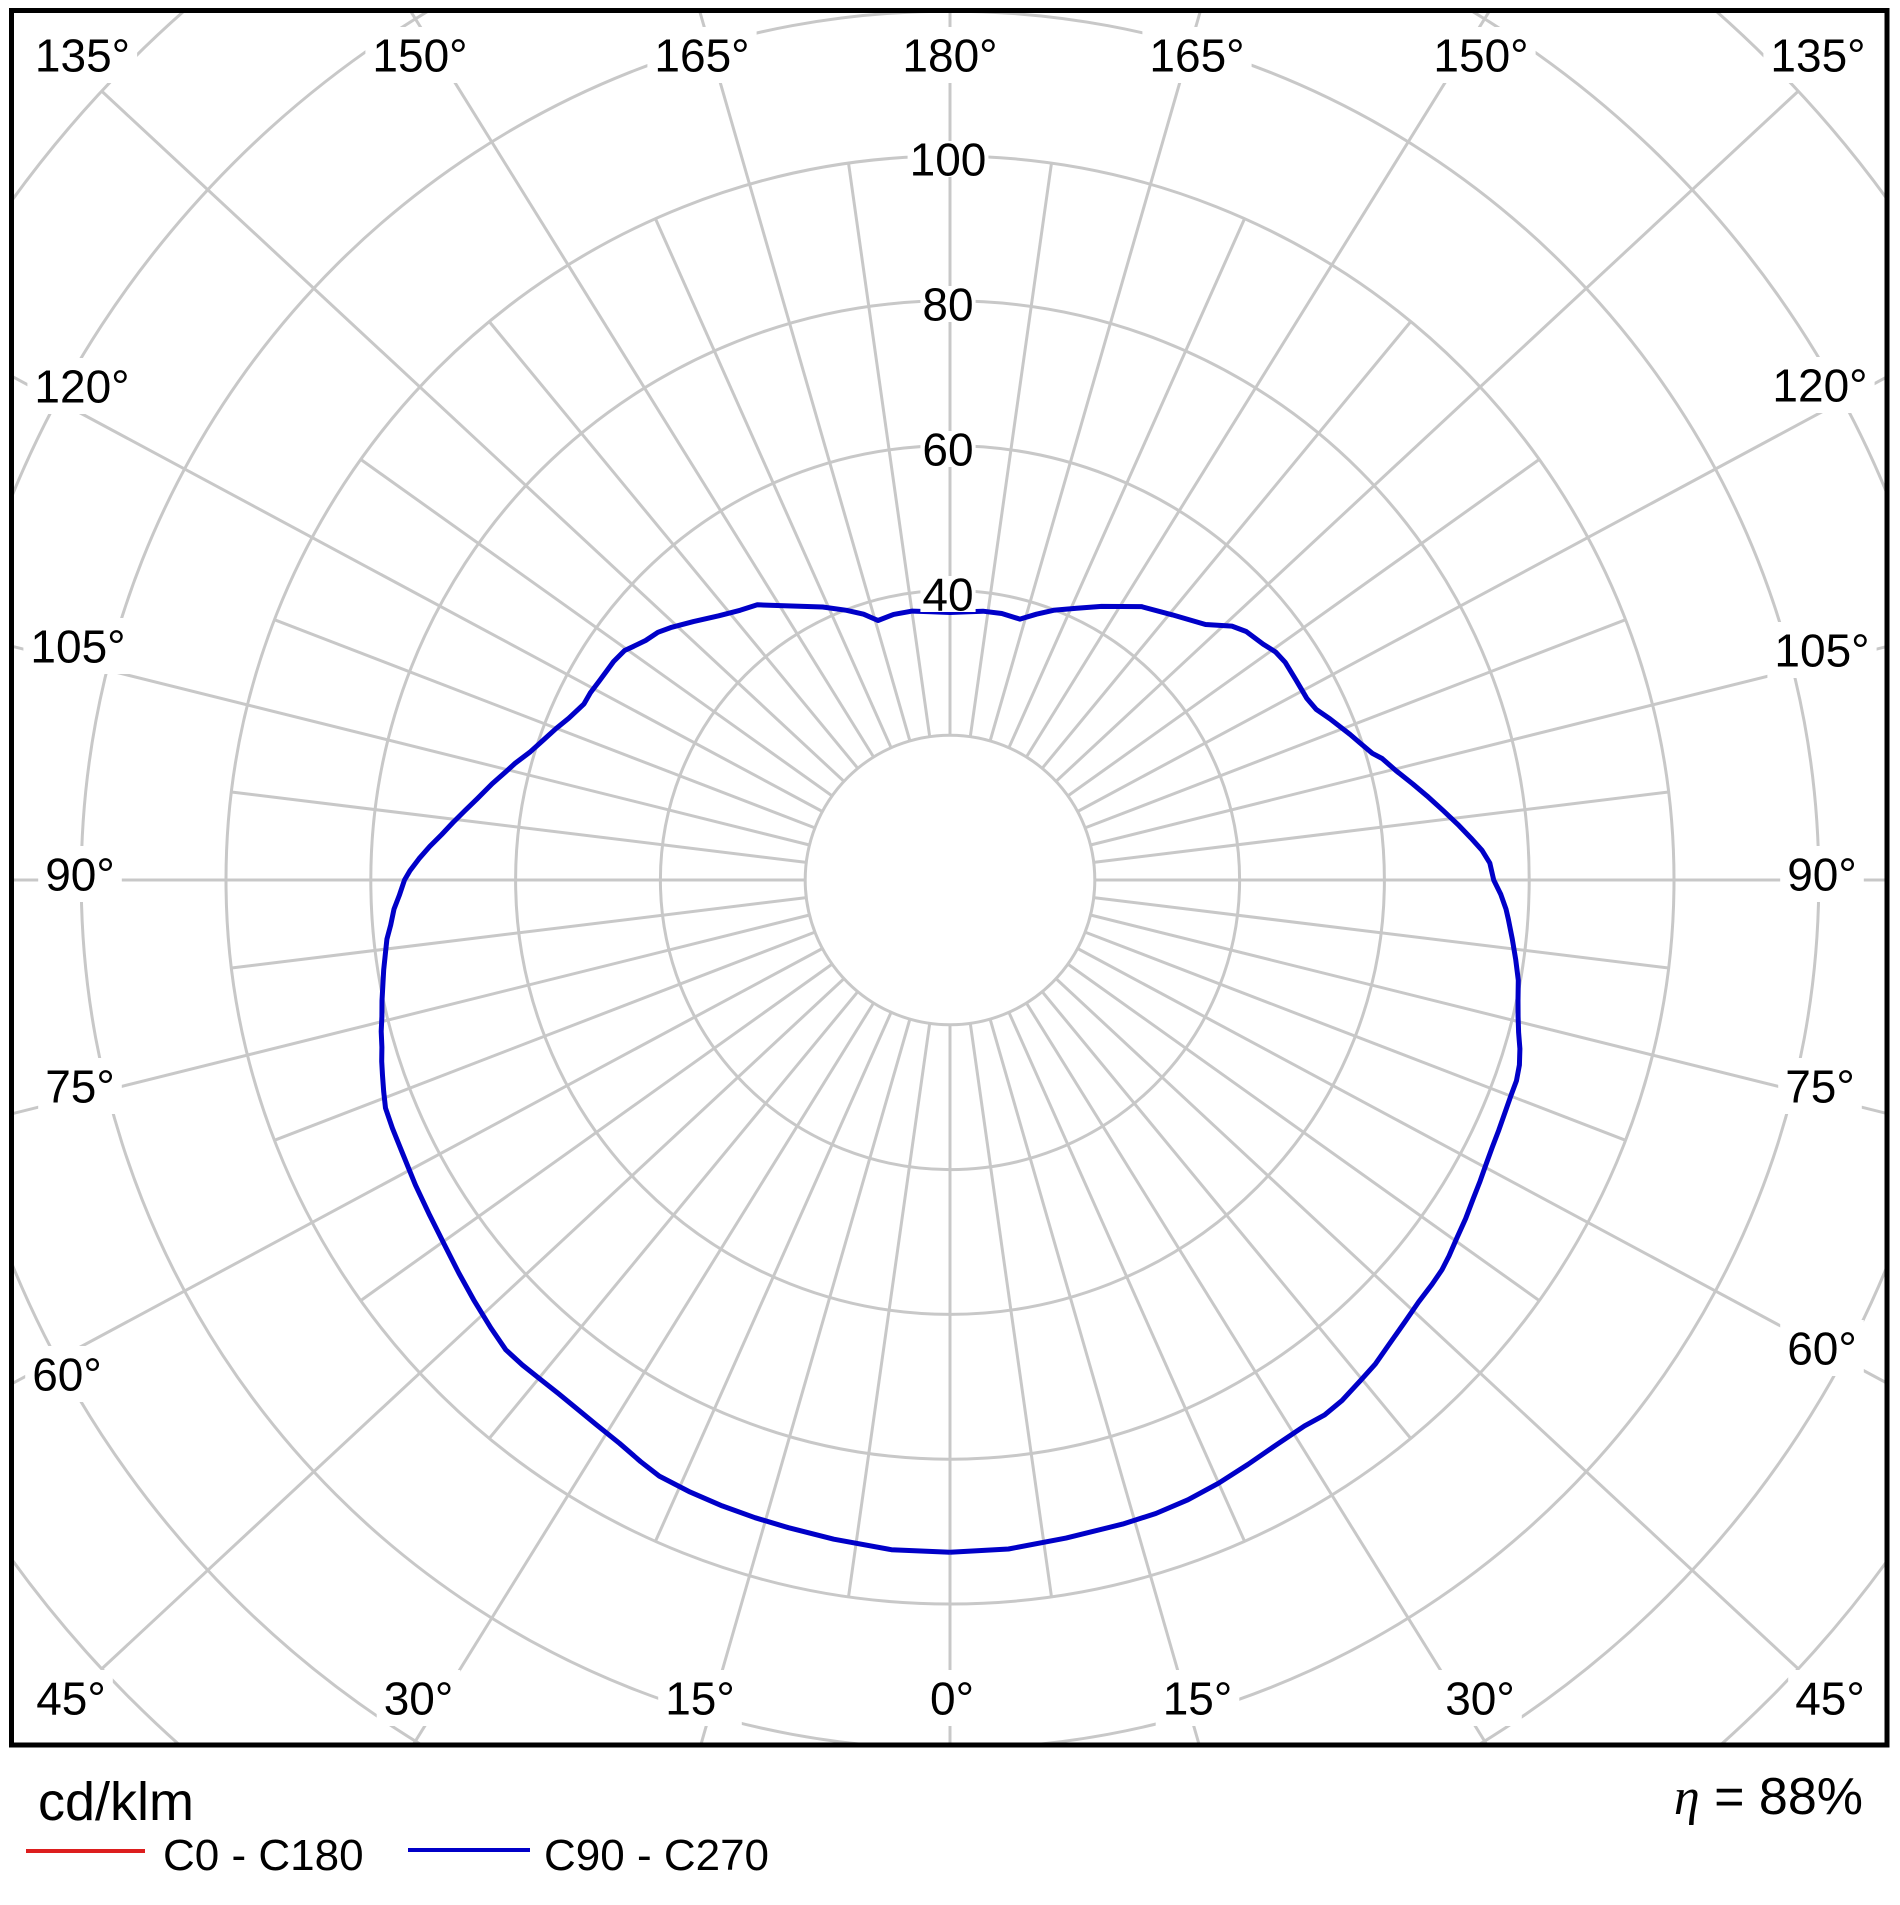 The image size is (1900, 1905). What do you see at coordinates (949, 56) in the screenshot?
I see `svg-text: 180°` at bounding box center [949, 56].